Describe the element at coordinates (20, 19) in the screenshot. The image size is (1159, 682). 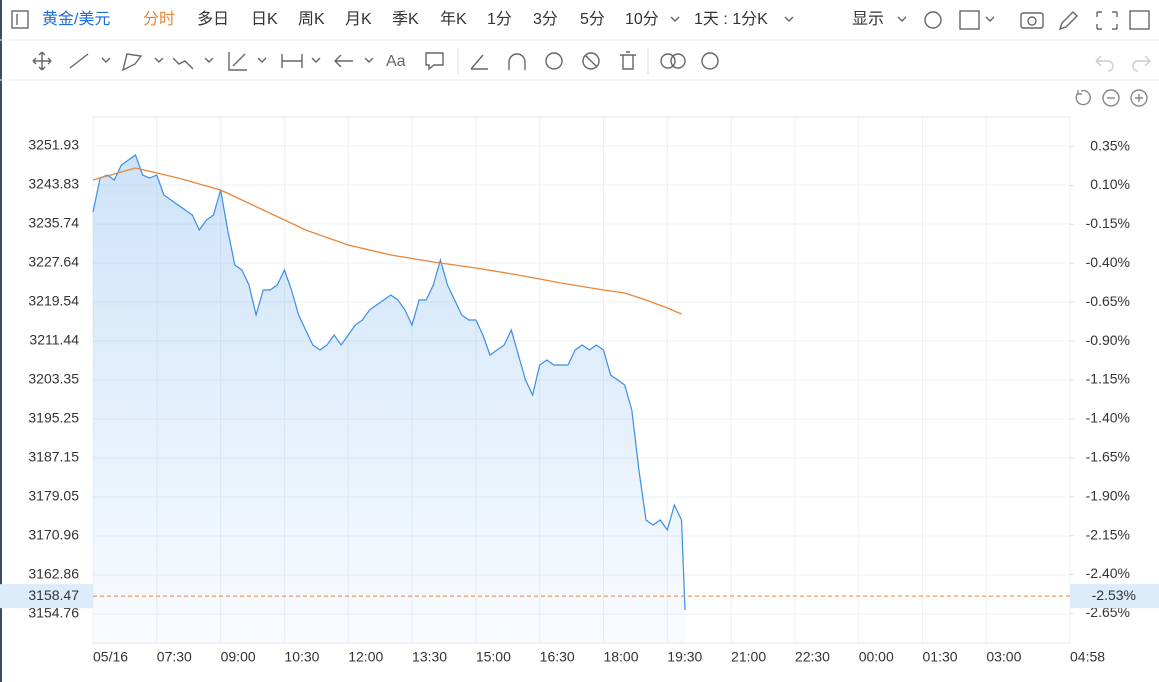
I see `sidebar-icon` at that location.